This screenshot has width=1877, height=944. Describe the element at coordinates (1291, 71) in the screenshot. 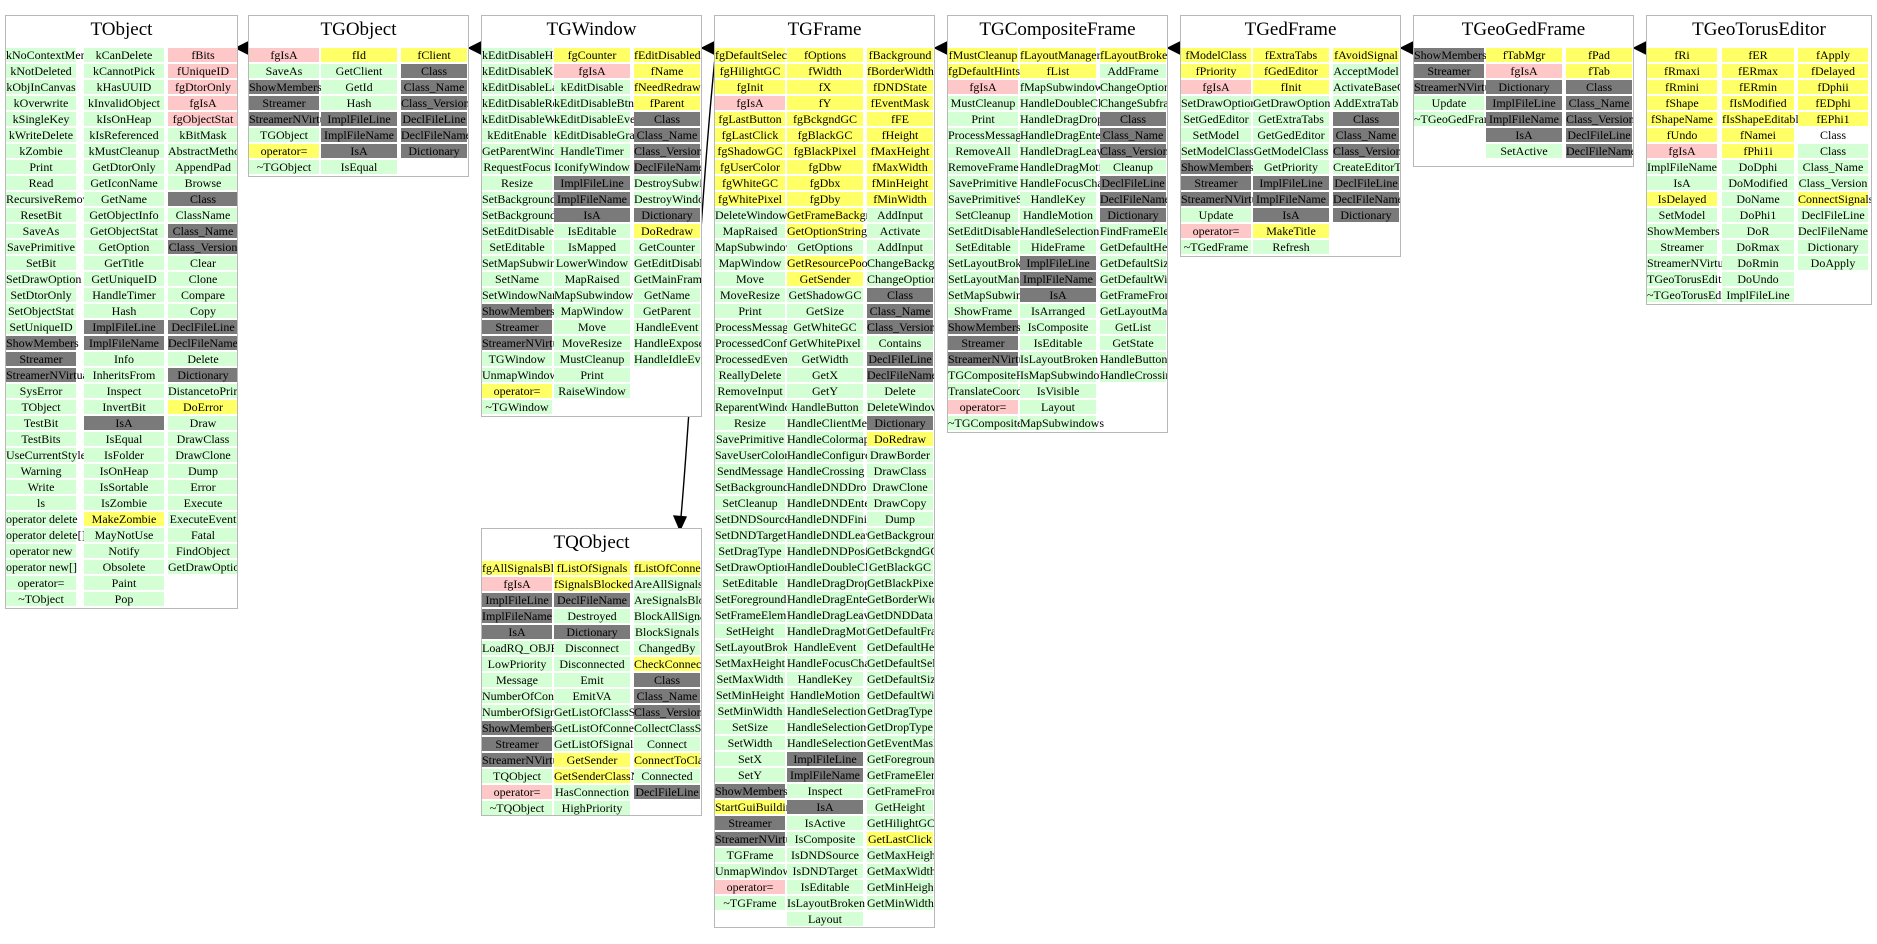

I see `member-entry: fGedEditor` at that location.